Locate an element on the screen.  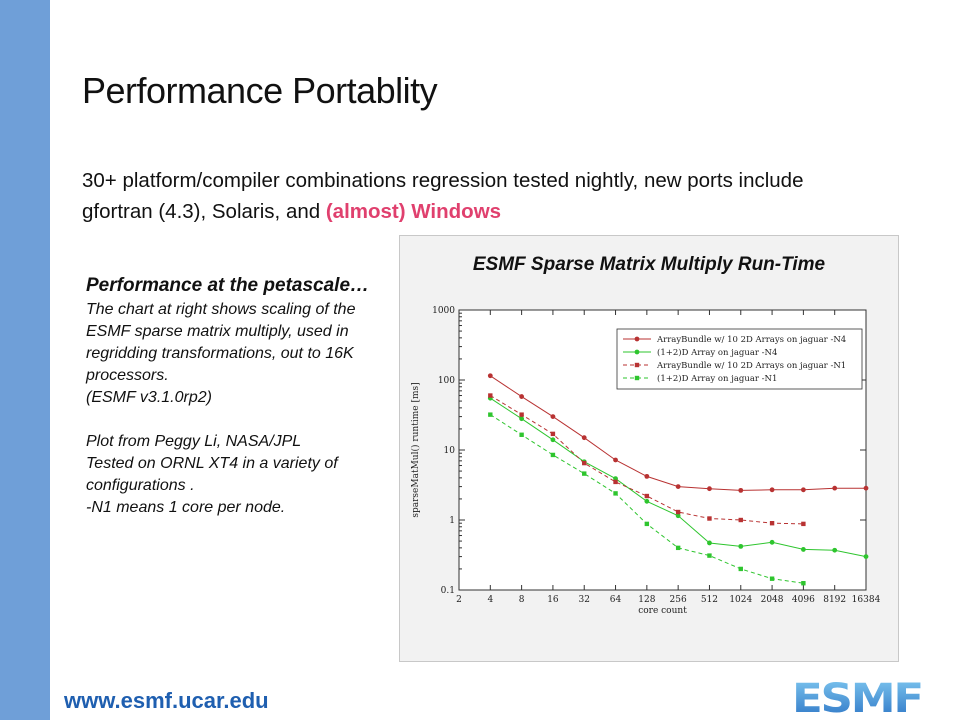
x-tick-label: 1024 is located at coordinates (740, 600).